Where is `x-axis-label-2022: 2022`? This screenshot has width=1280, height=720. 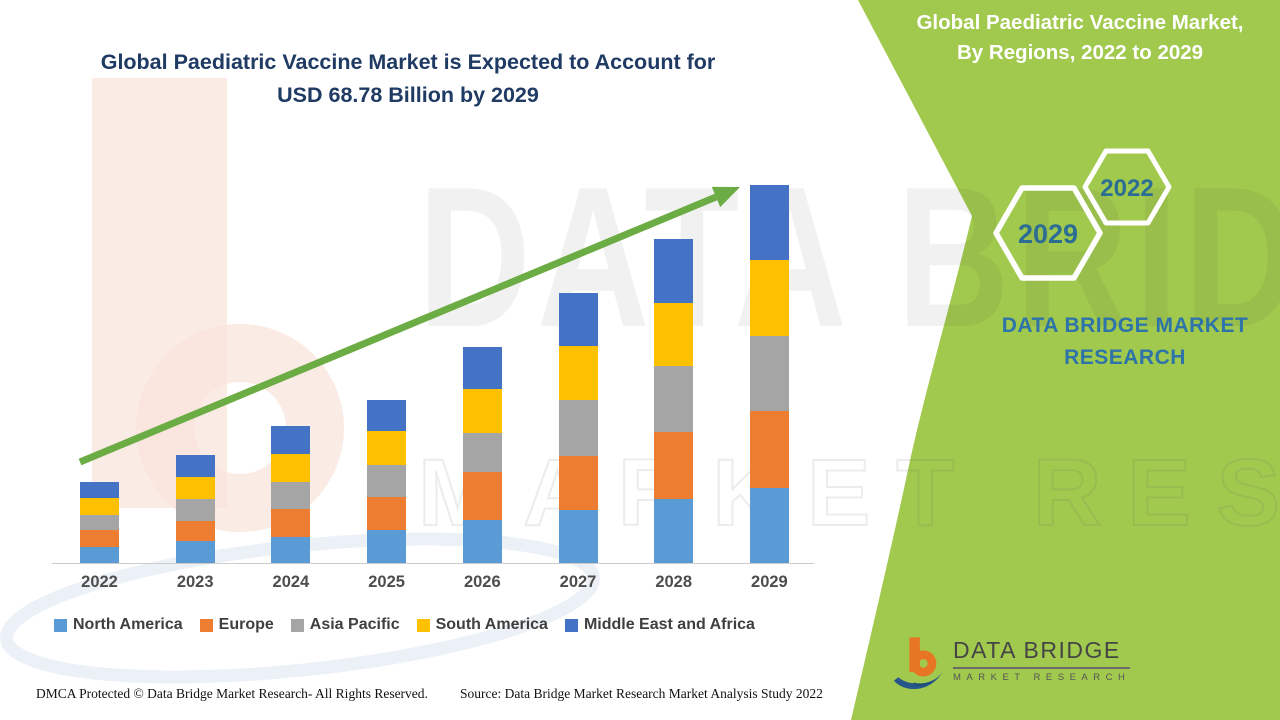
x-axis-label-2022: 2022 is located at coordinates (99, 582).